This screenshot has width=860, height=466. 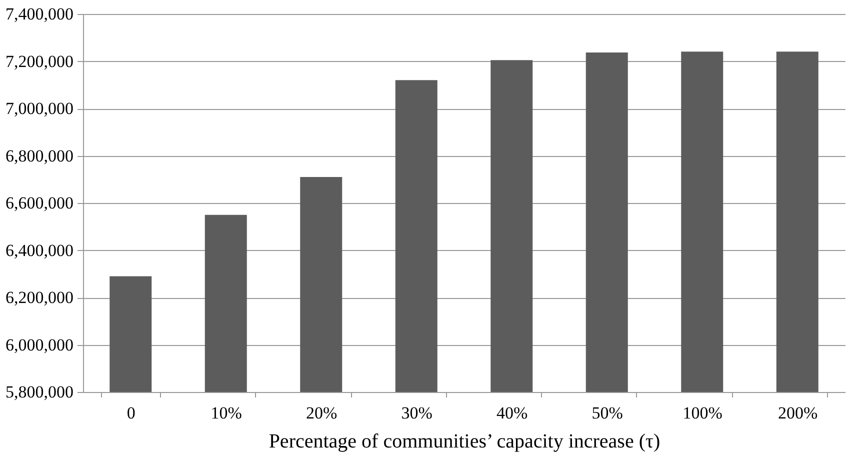 What do you see at coordinates (464, 441) in the screenshot?
I see `x-axis-title: Percentage of communities’ capacity increase (τ)` at bounding box center [464, 441].